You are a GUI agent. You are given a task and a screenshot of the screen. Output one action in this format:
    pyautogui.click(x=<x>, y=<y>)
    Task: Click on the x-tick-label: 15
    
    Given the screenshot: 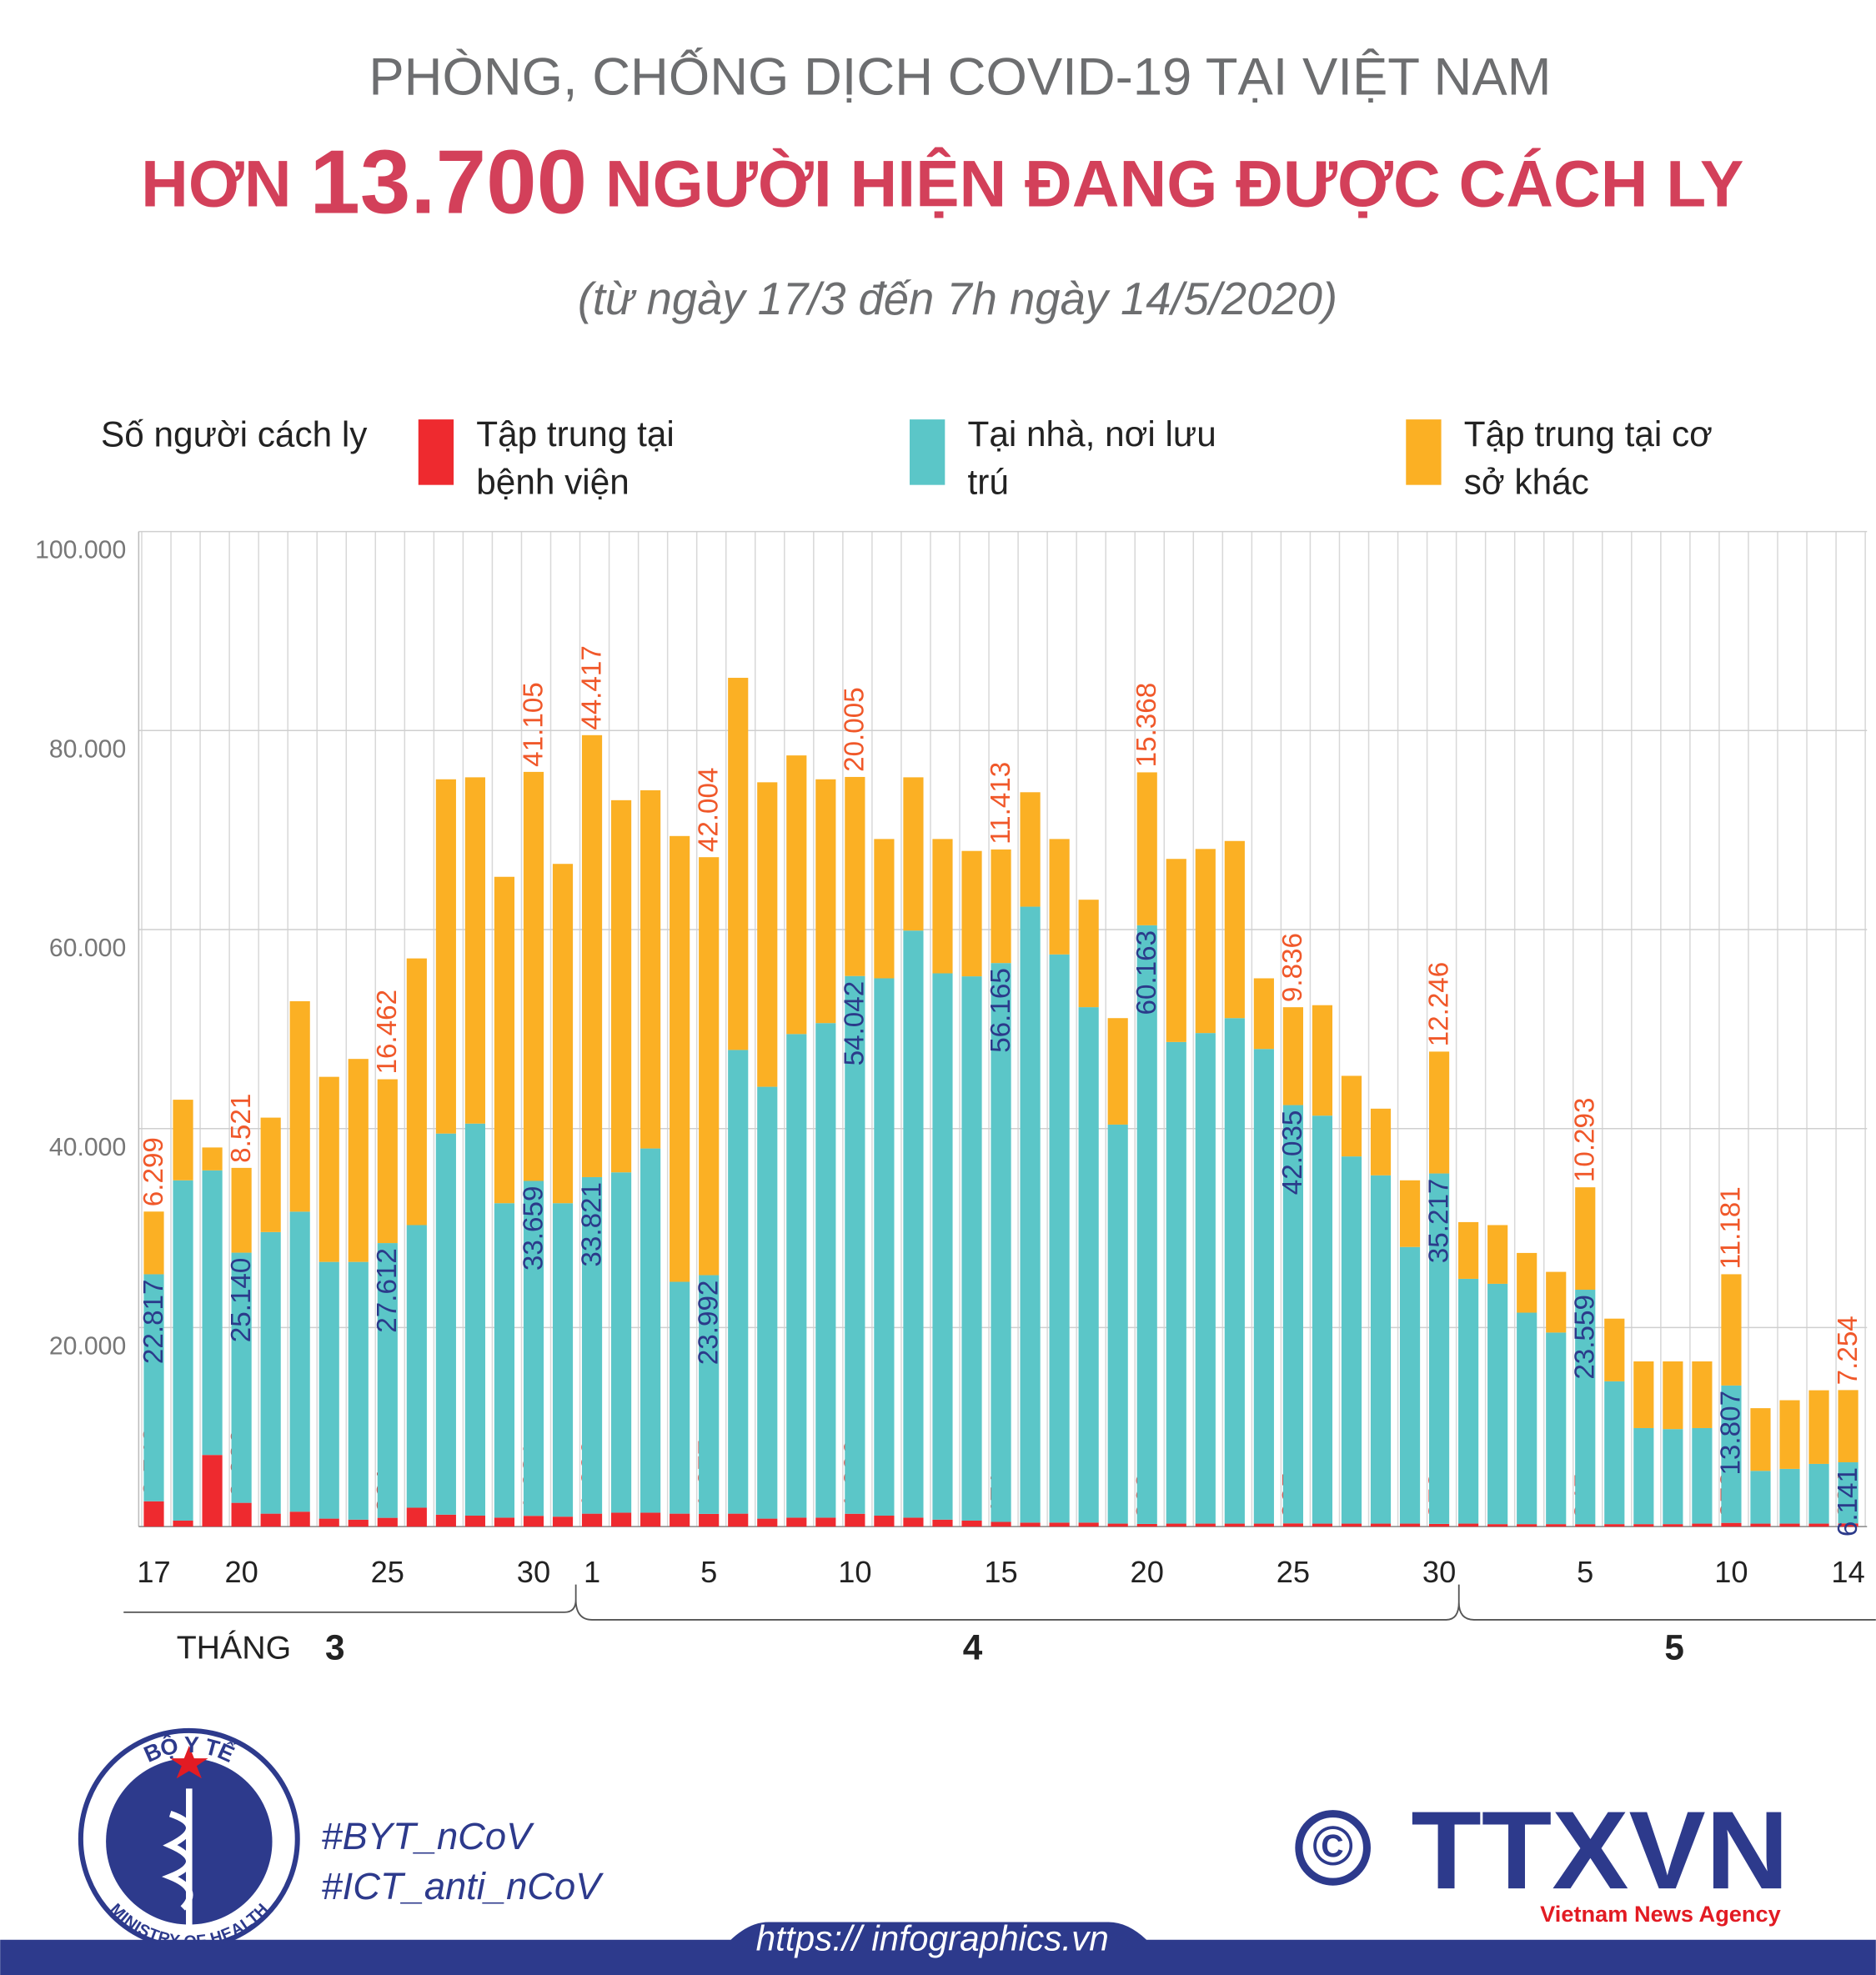 What is the action you would take?
    pyautogui.click(x=1000, y=1572)
    